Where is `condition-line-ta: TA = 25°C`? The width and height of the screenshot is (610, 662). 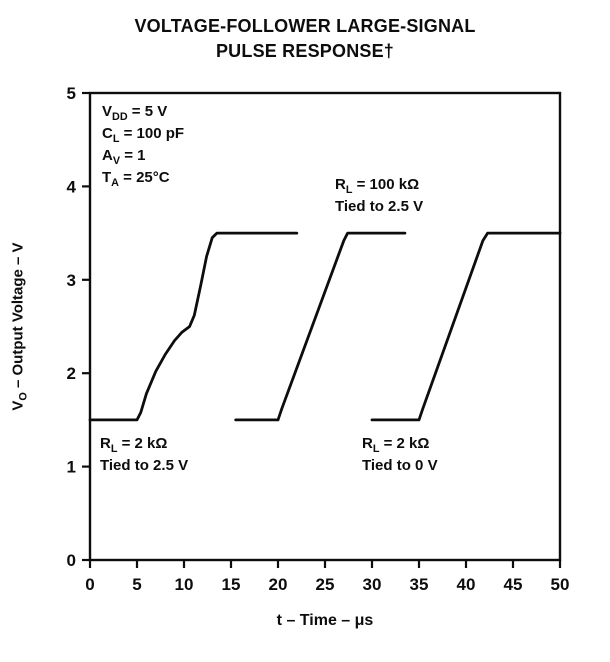
condition-line-ta: TA = 25°C is located at coordinates (136, 179).